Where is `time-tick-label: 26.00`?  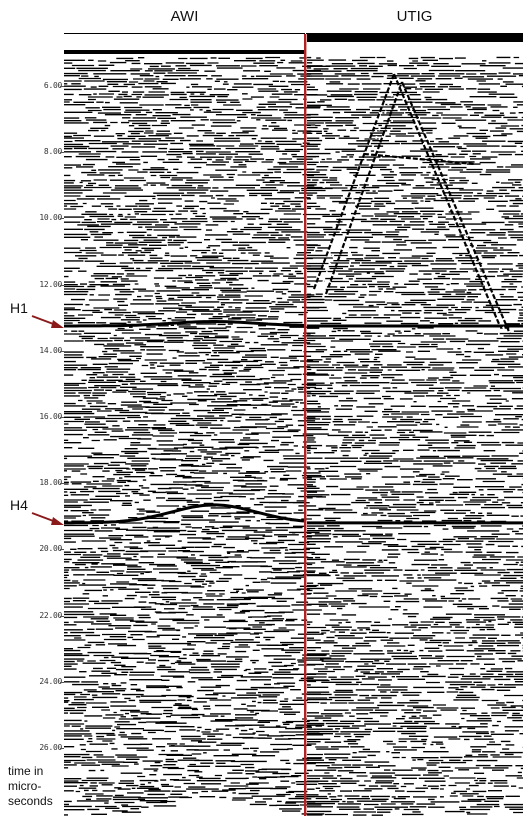
time-tick-label: 26.00 is located at coordinates (50, 747).